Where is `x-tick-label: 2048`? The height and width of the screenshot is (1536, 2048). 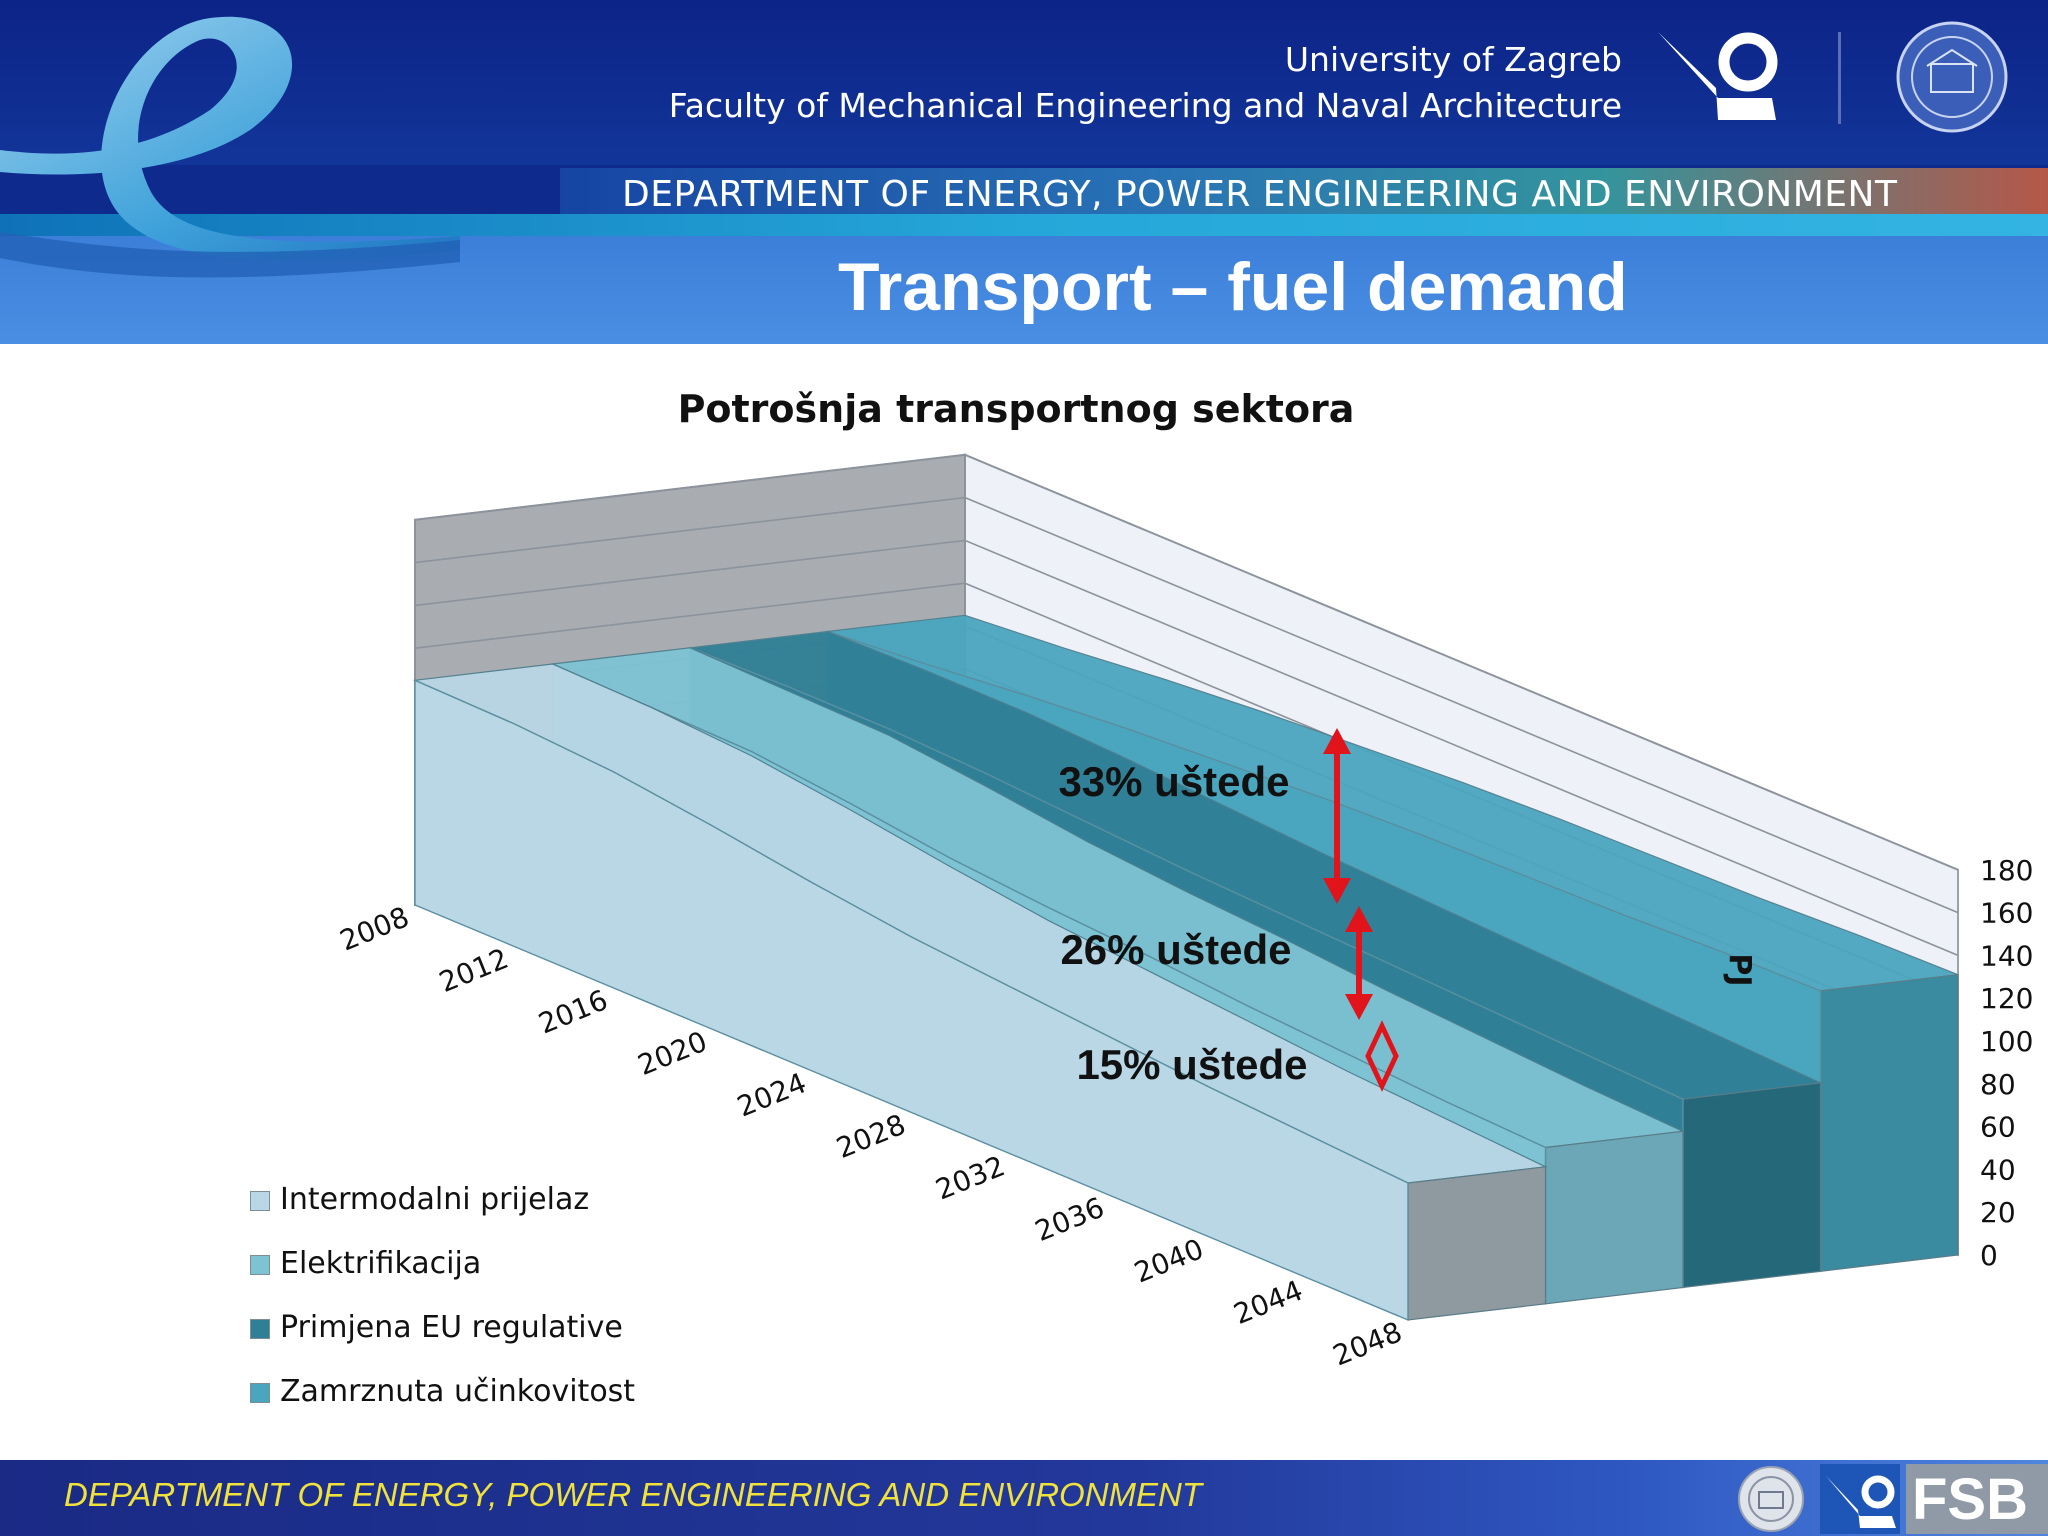
x-tick-label: 2048 is located at coordinates (1367, 1343).